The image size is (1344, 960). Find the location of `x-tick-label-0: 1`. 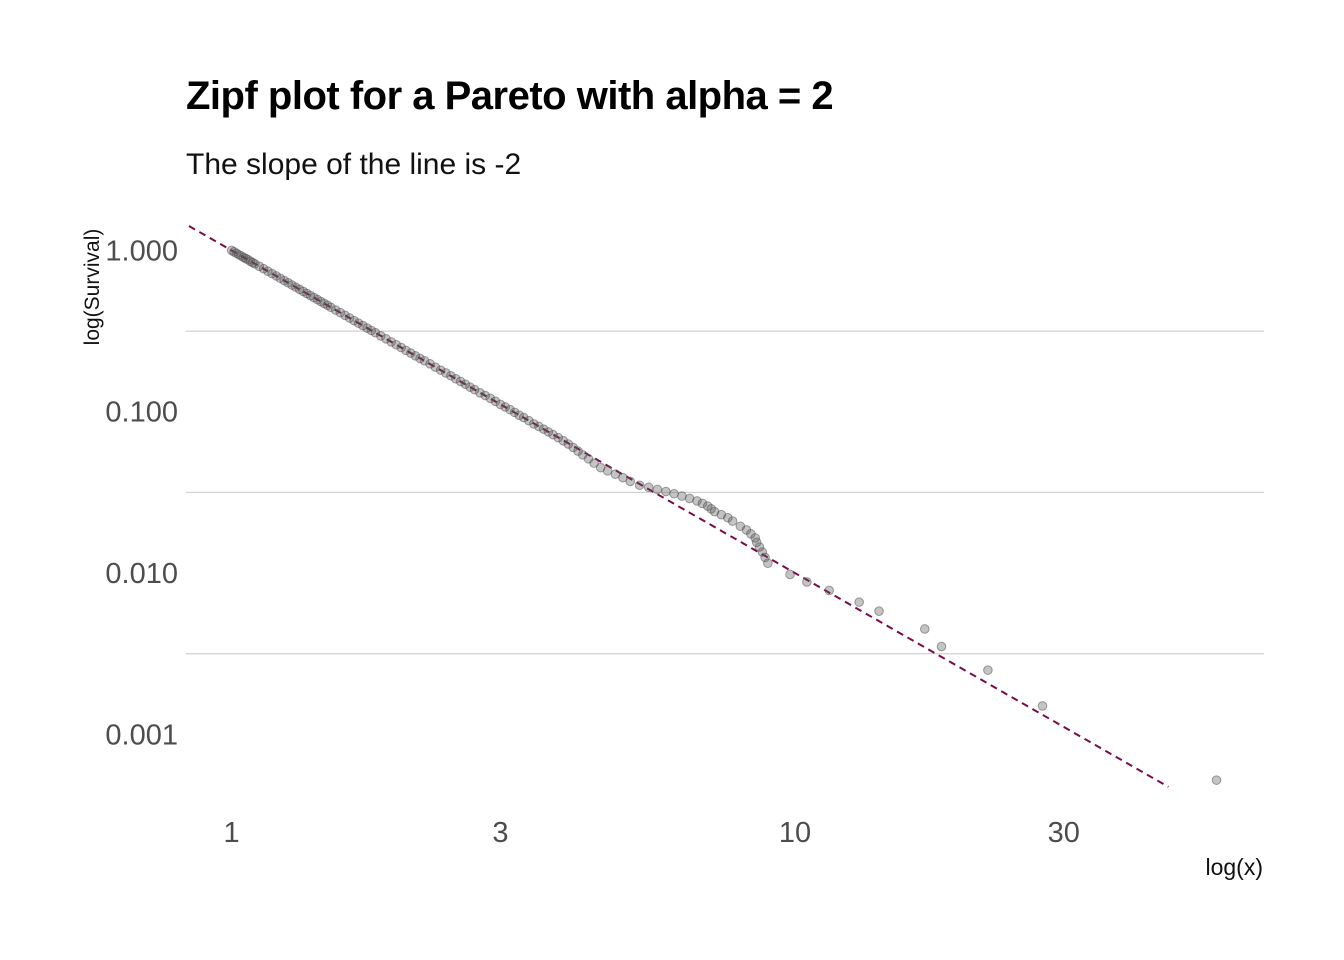

x-tick-label-0: 1 is located at coordinates (232, 833).